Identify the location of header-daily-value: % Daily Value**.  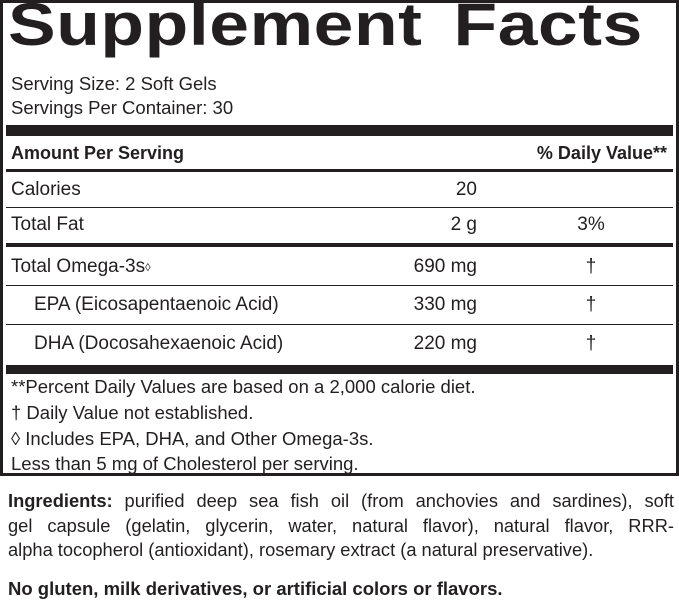
(601, 153).